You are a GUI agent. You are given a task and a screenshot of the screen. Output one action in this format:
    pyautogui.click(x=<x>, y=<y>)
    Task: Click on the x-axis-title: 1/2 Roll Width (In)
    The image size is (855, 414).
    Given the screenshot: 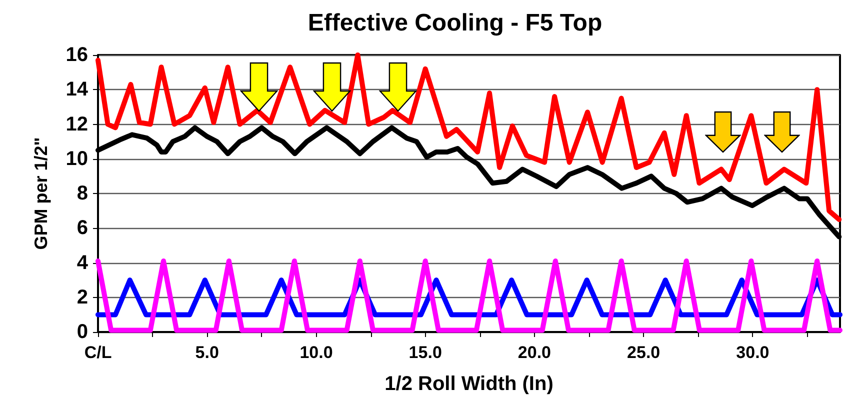 What is the action you would take?
    pyautogui.click(x=469, y=384)
    